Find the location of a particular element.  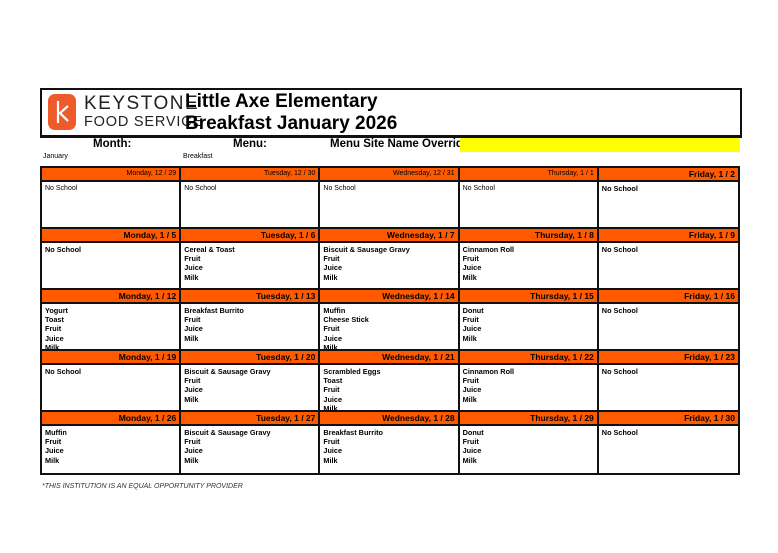

month-value: January is located at coordinates (55, 156).